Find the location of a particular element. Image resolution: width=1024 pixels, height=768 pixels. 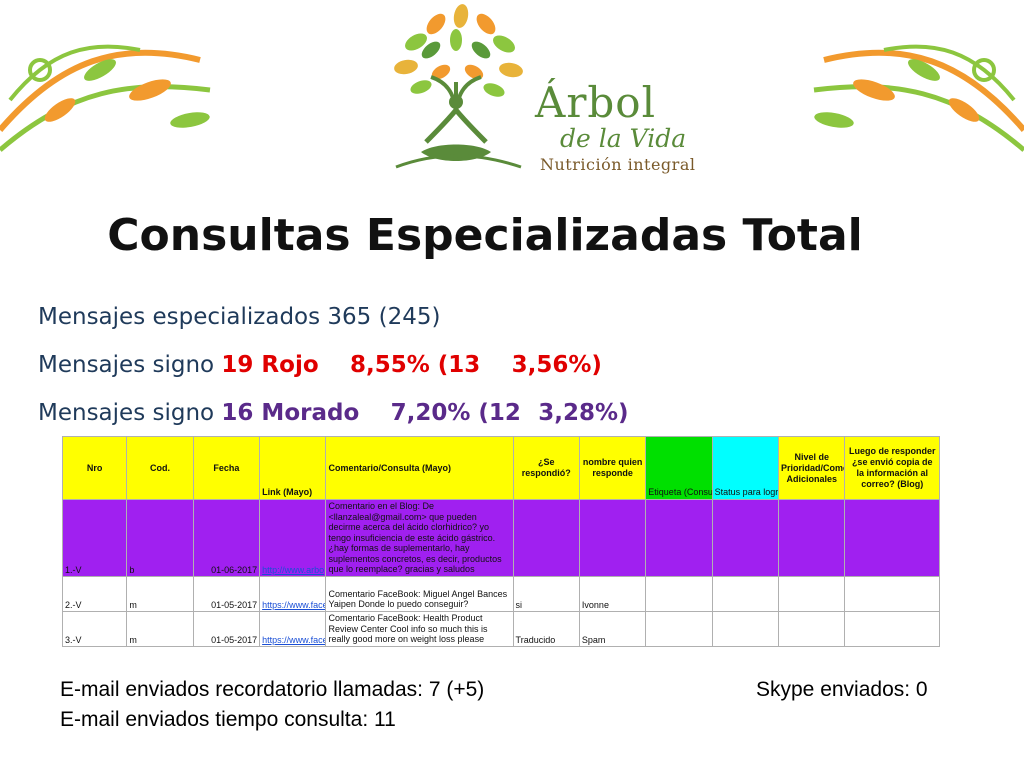

stat-signo-rojo-pct2: 3,56%) is located at coordinates (556, 365).